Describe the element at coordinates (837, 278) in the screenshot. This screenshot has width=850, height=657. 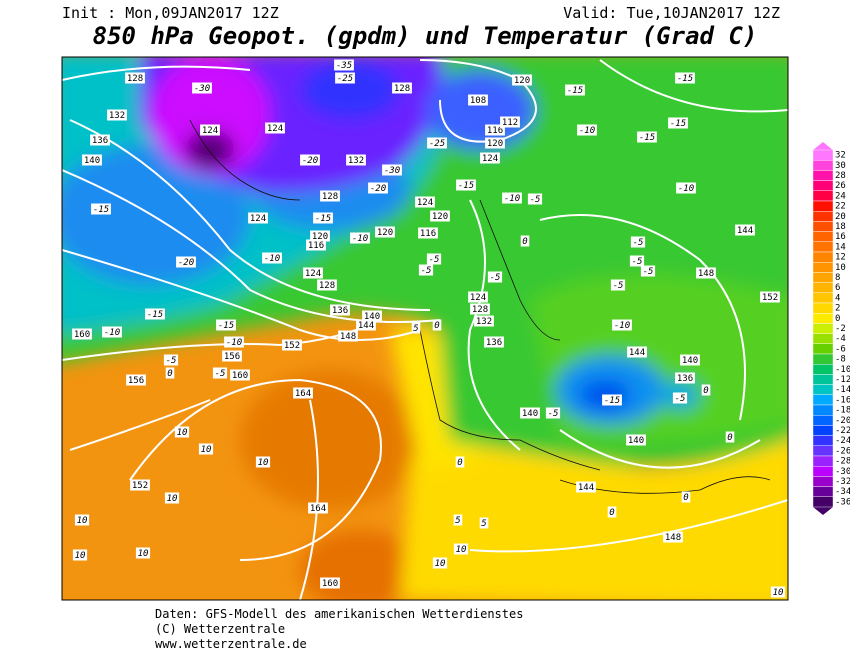
I see `colorbar-label: 8` at that location.